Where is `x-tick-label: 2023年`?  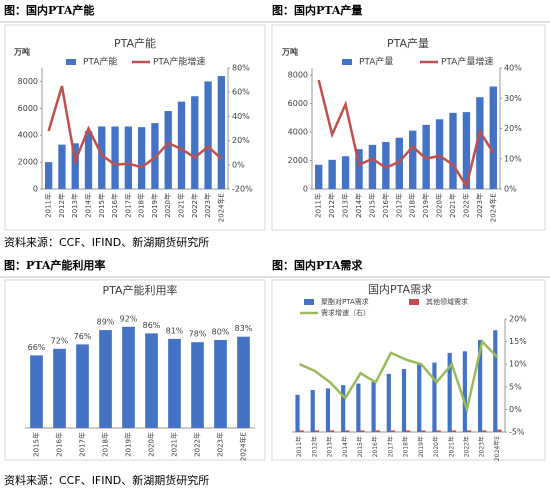 x-tick-label: 2023年 is located at coordinates (220, 444).